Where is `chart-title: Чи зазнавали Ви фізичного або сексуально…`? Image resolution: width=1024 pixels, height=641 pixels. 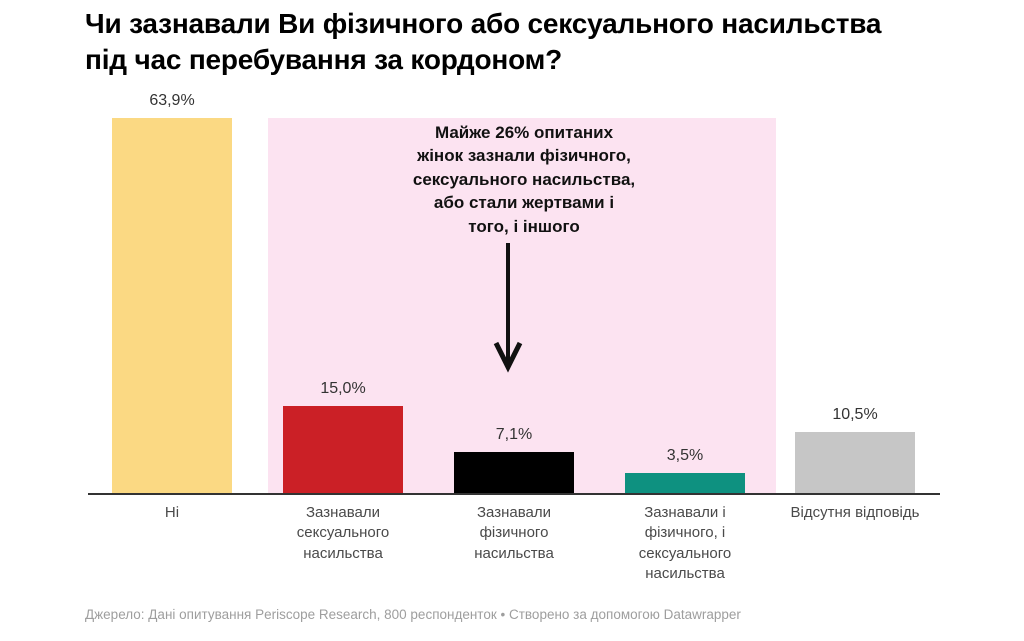 chart-title: Чи зазнавали Ви фізичного або сексуально… is located at coordinates (483, 42).